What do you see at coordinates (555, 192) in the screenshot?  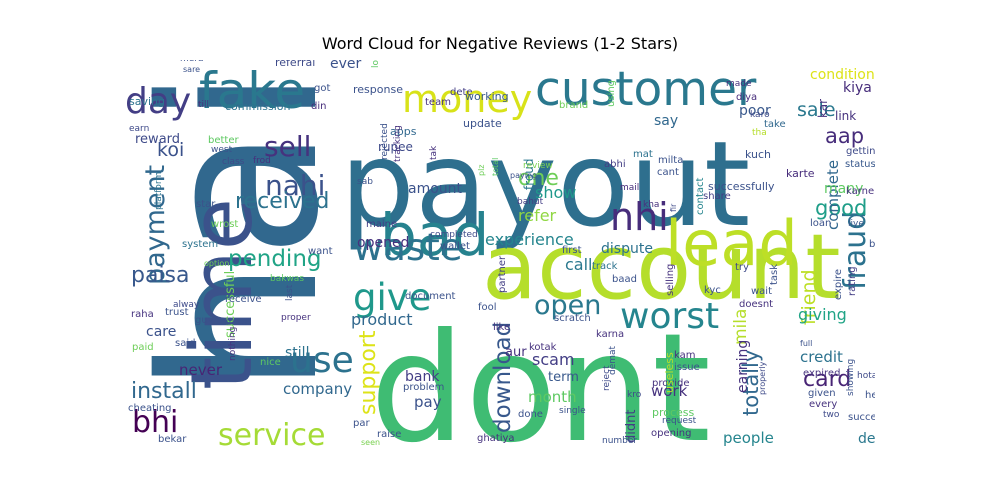 I see `word-show: show` at bounding box center [555, 192].